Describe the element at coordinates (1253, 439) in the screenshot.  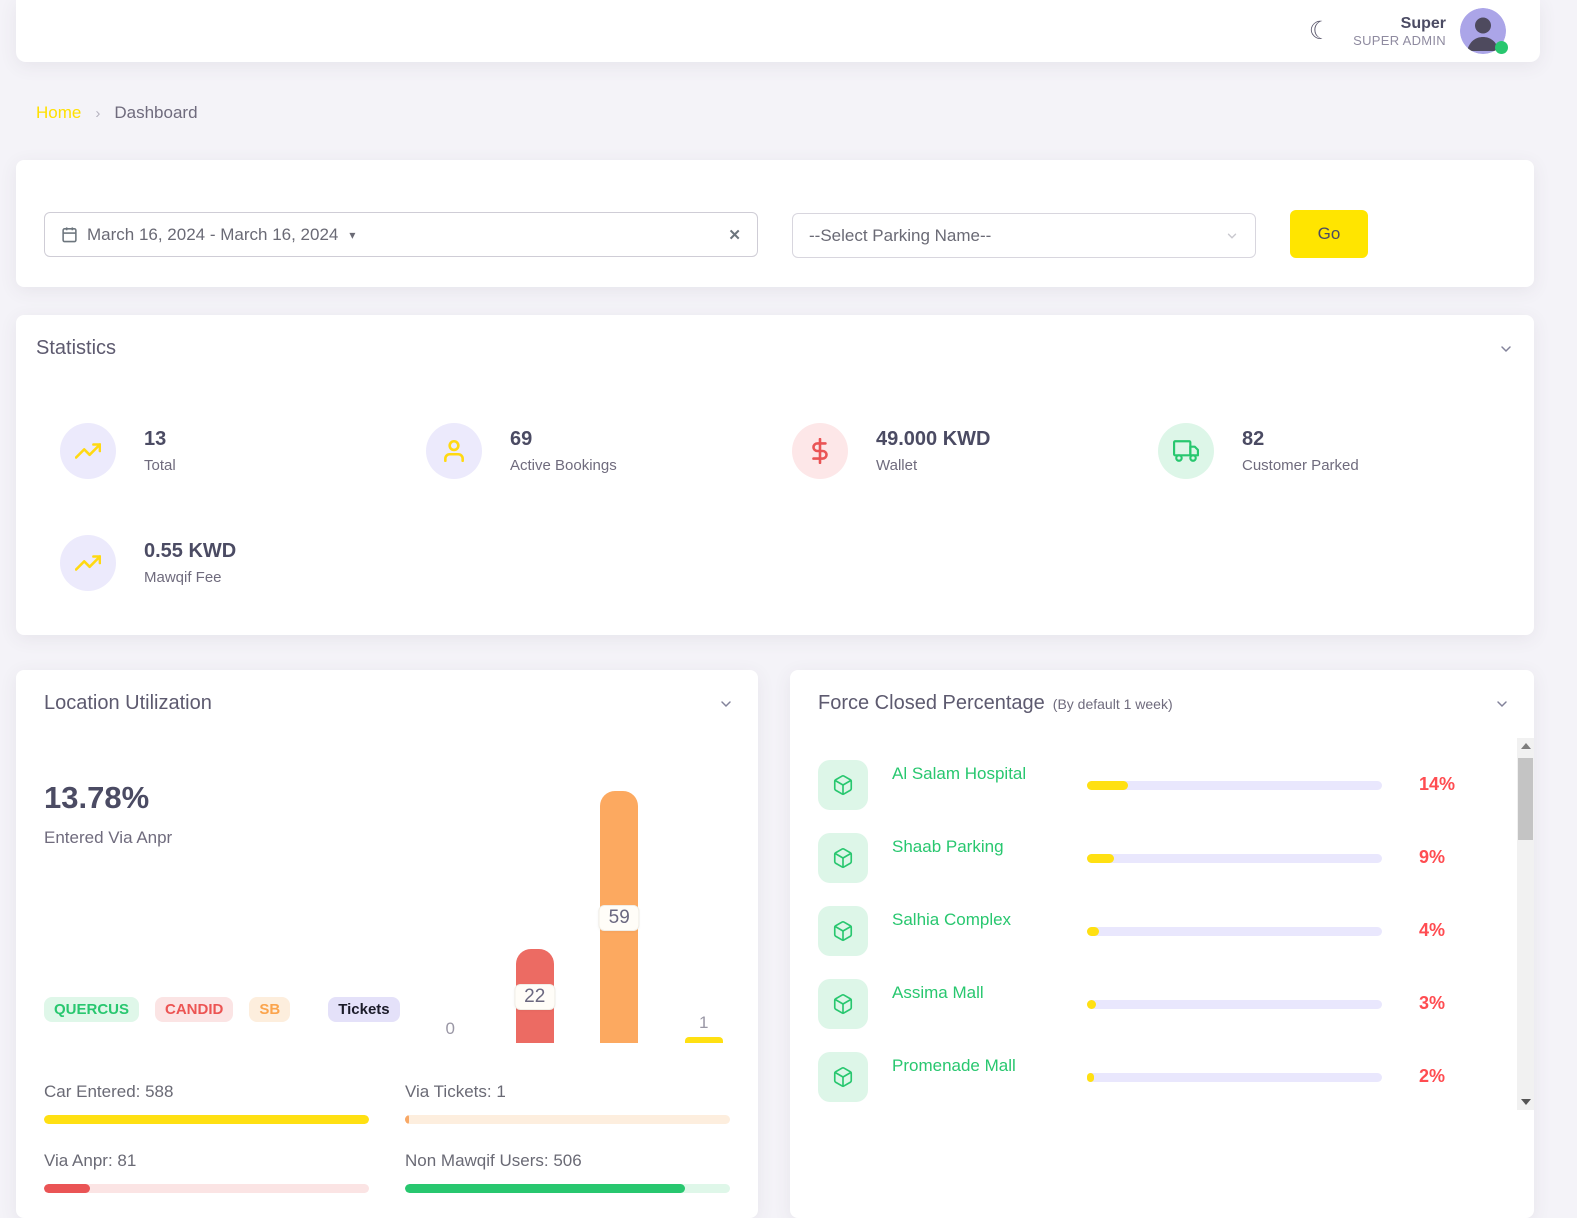
I see `stat-value: 82` at that location.